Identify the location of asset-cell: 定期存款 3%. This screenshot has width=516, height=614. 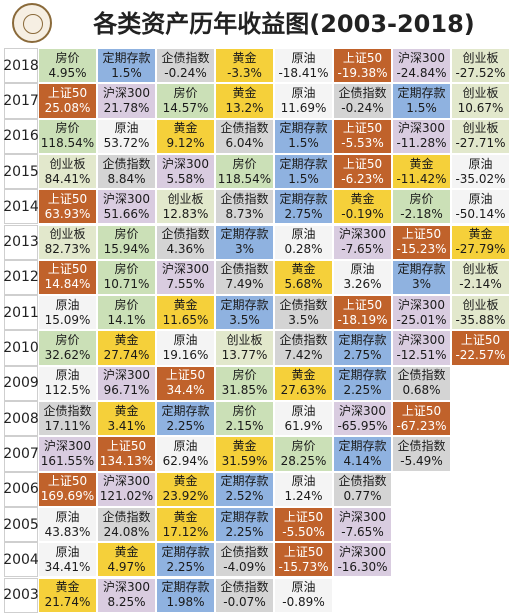
(244, 242).